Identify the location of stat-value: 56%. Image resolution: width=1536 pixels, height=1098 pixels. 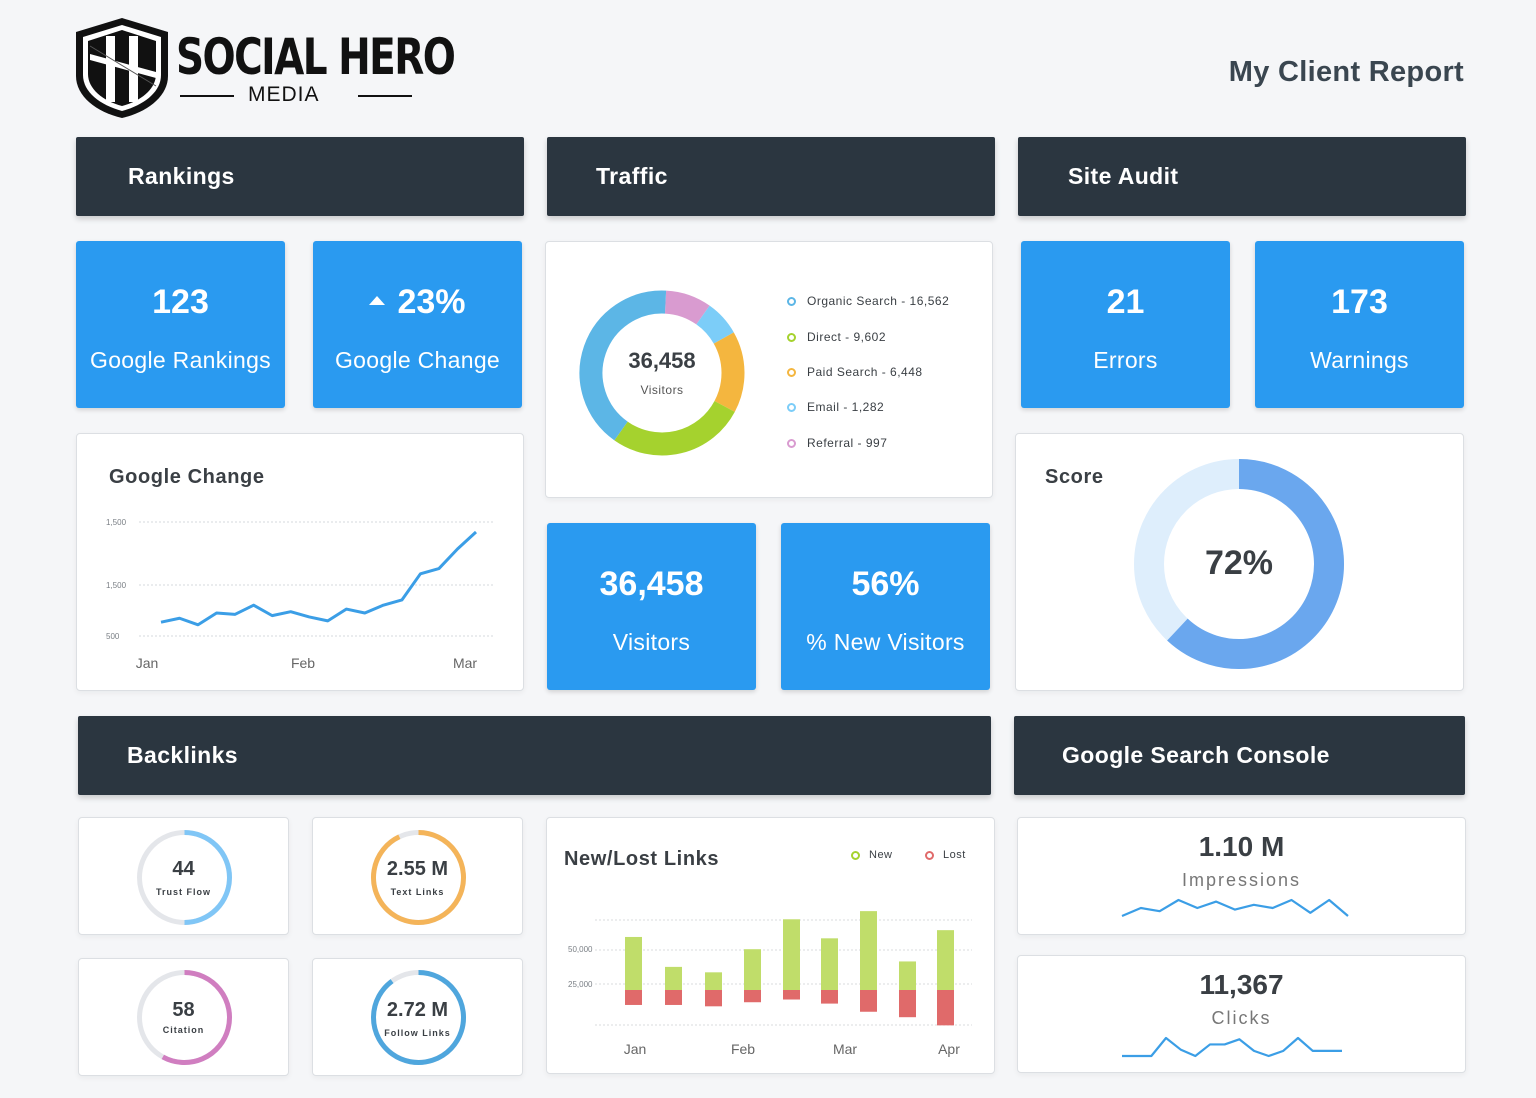
(885, 584).